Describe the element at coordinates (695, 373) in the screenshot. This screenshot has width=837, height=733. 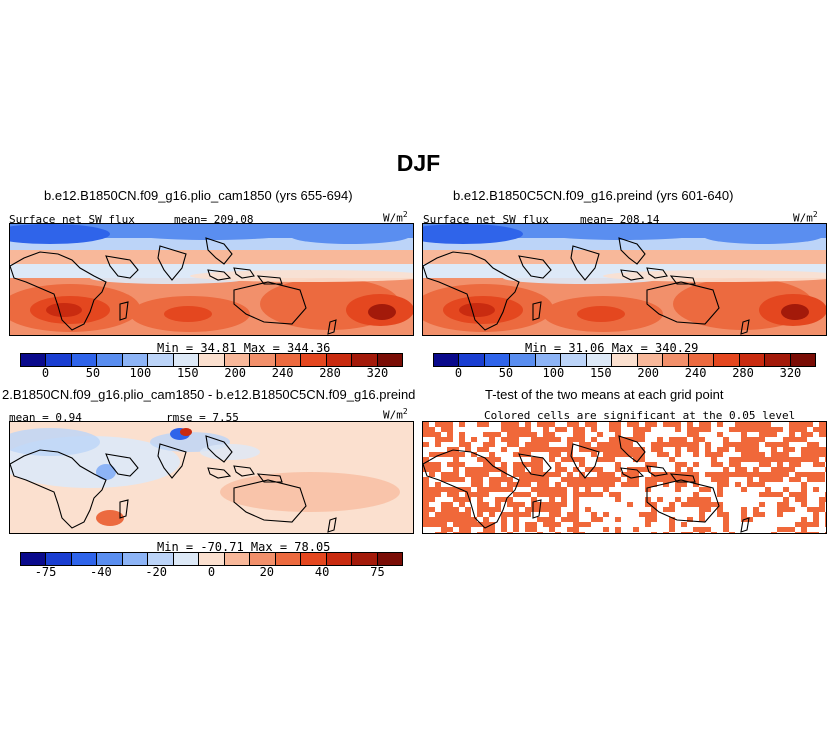
I see `colorbar-tick-label: 240` at that location.